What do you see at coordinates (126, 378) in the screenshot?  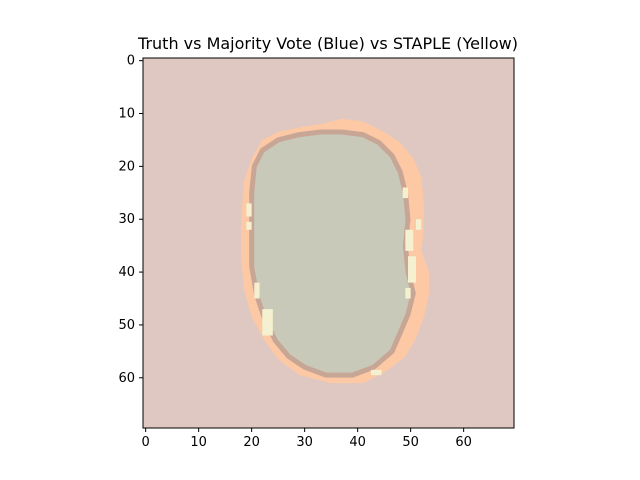 I see `y-tick-label: 60` at bounding box center [126, 378].